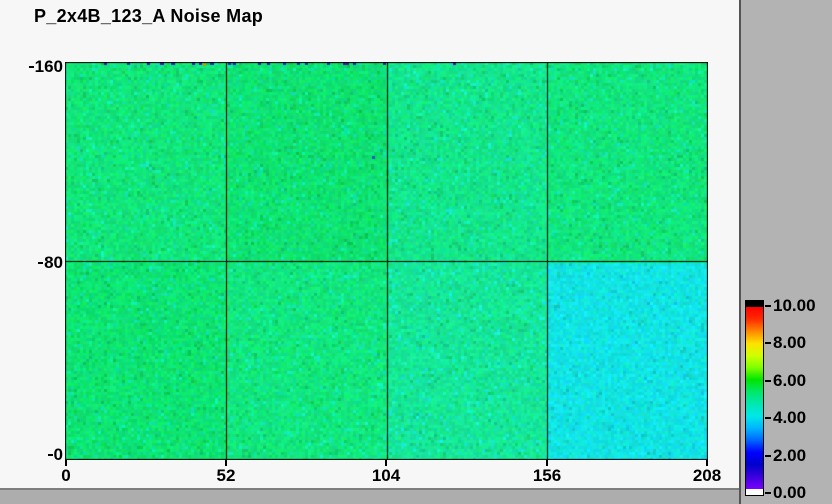 The height and width of the screenshot is (504, 832). I want to click on colorbar-tick-label: 4.00, so click(790, 417).